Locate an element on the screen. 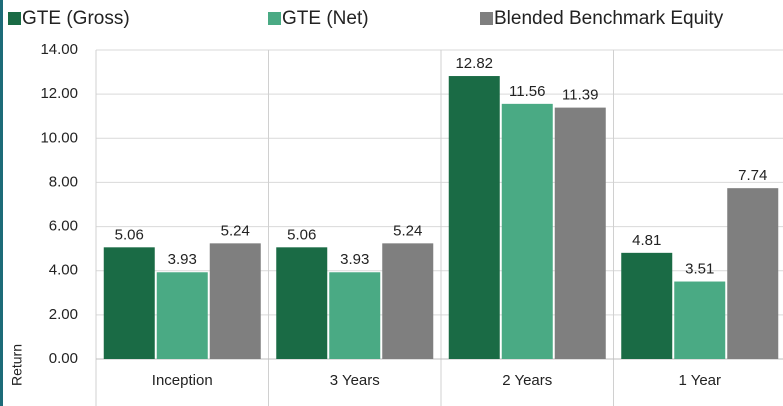 The image size is (783, 406). y-tick-label: 12.00 is located at coordinates (59, 93).